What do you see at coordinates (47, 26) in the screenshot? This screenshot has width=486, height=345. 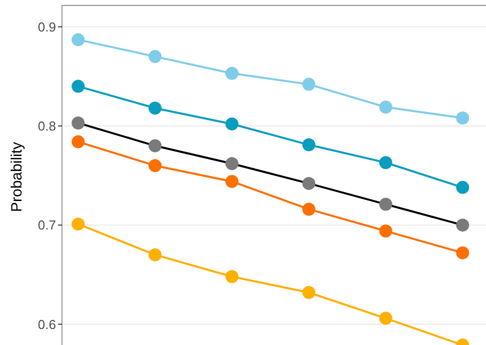 I see `y-tick-label: 0.9` at bounding box center [47, 26].